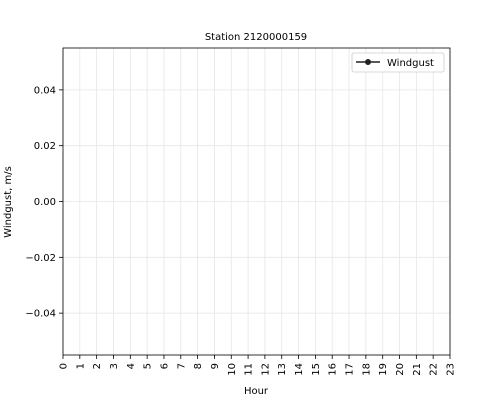 The height and width of the screenshot is (400, 500). I want to click on x-tick-label: 15, so click(316, 369).